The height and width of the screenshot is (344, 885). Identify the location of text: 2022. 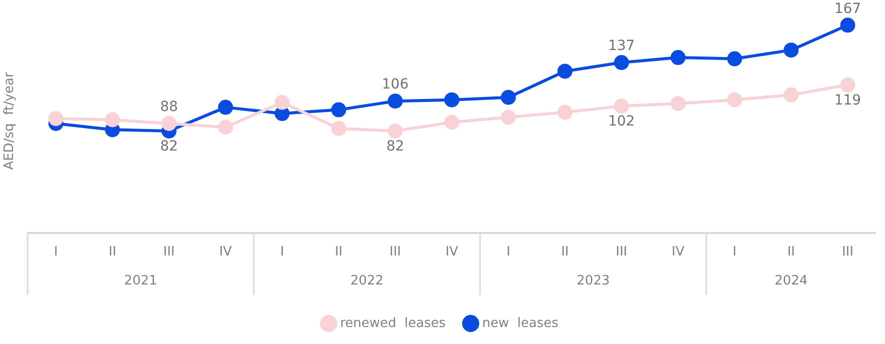
(367, 280).